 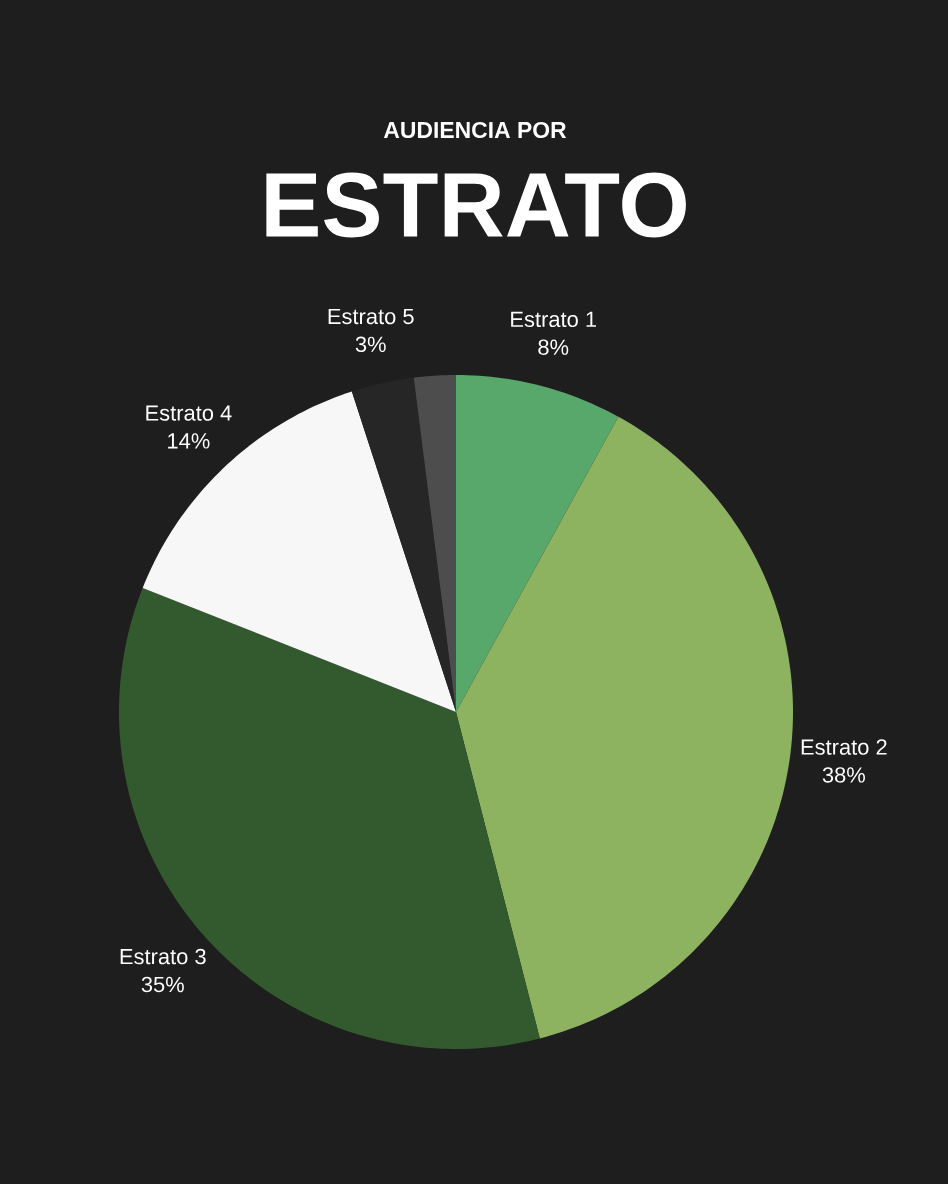 What do you see at coordinates (844, 747) in the screenshot?
I see `slice-label: Estrato 2` at bounding box center [844, 747].